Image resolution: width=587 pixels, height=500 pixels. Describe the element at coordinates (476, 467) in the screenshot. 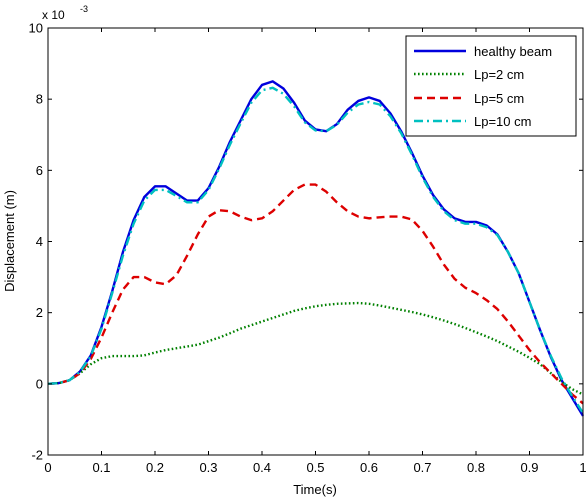

I see `x-tick-label: 0.8` at that location.